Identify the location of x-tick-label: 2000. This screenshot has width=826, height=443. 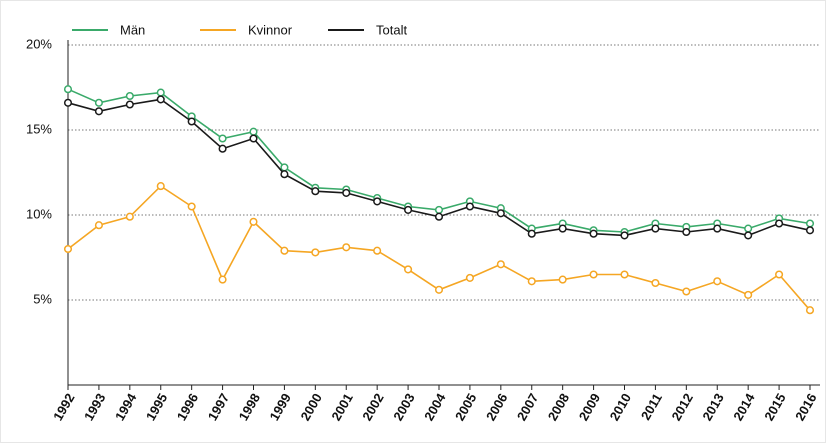
(310, 407).